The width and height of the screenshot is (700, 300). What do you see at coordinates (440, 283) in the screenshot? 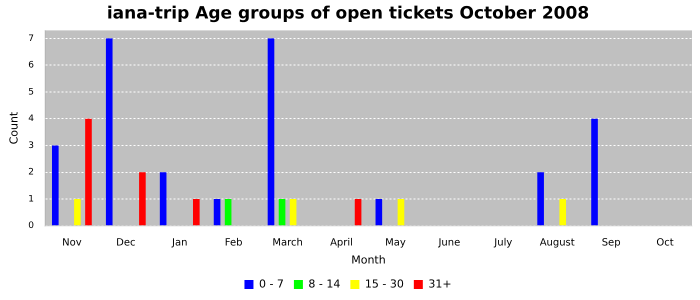
I see `legend-label: 31+` at bounding box center [440, 283].